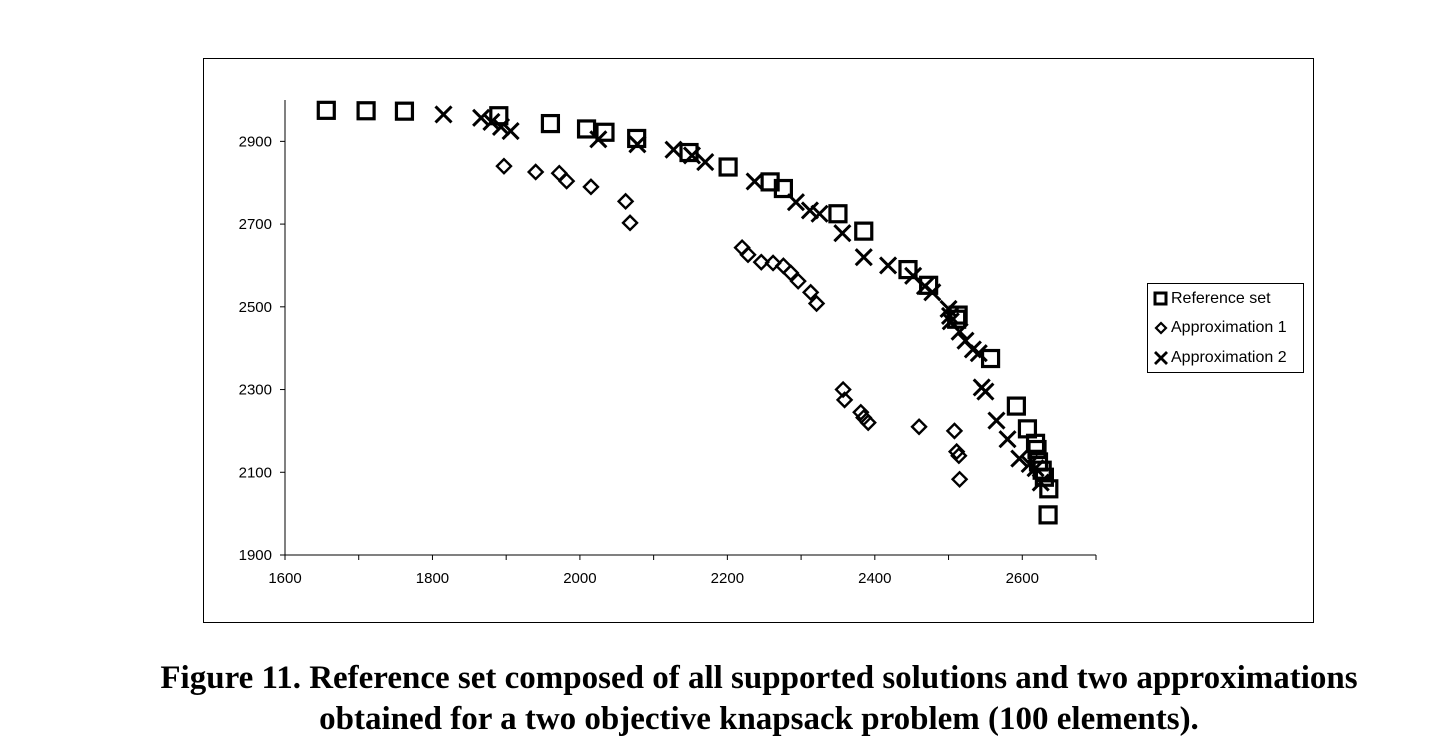 The image size is (1430, 751). What do you see at coordinates (255, 472) in the screenshot?
I see `y-tick-label: 2100` at bounding box center [255, 472].